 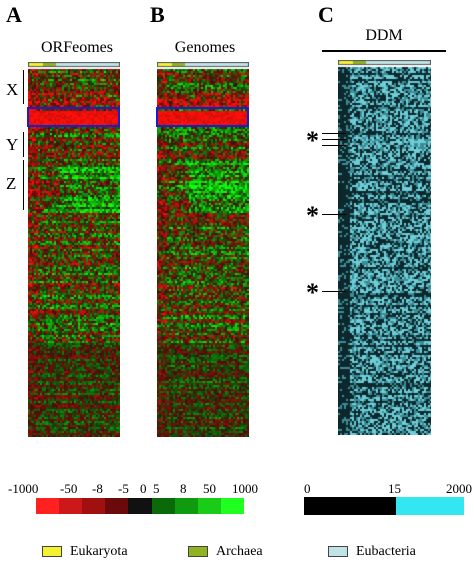 What do you see at coordinates (12, 89) in the screenshot?
I see `group-x-label: X` at bounding box center [12, 89].